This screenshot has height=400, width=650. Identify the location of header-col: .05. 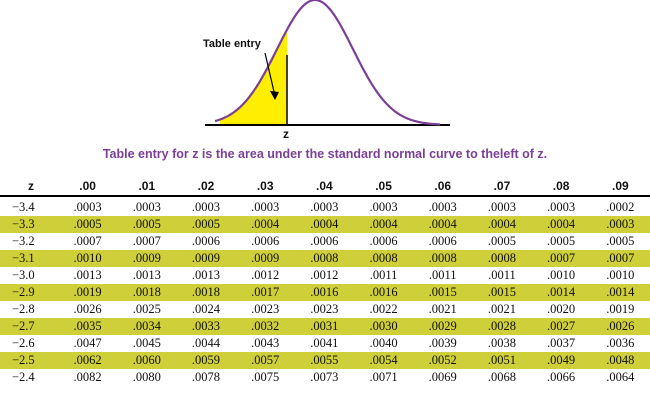
(383, 186).